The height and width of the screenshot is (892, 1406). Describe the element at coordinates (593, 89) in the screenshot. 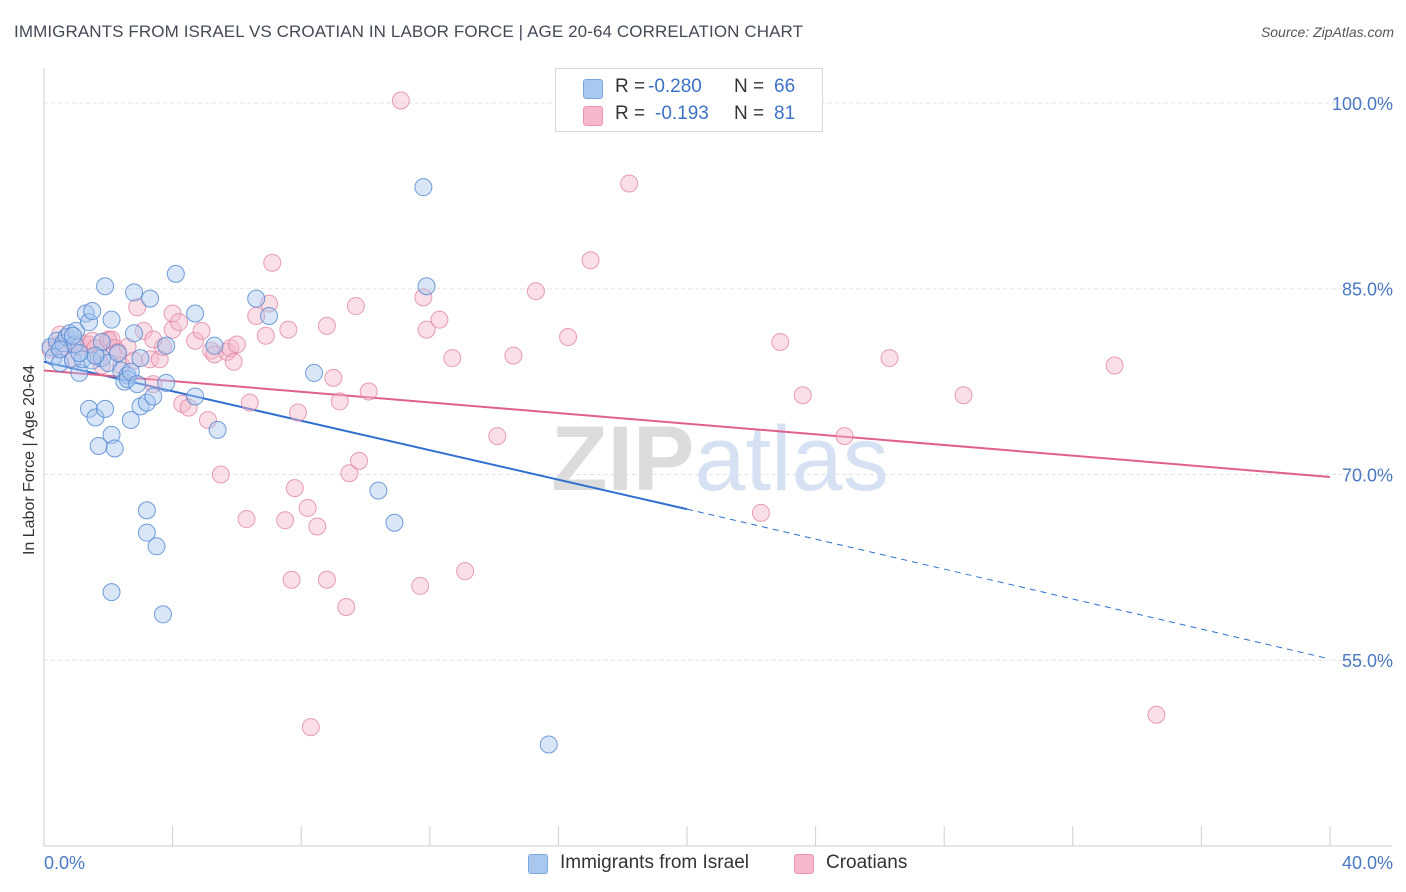

I see `swatch-israel` at that location.